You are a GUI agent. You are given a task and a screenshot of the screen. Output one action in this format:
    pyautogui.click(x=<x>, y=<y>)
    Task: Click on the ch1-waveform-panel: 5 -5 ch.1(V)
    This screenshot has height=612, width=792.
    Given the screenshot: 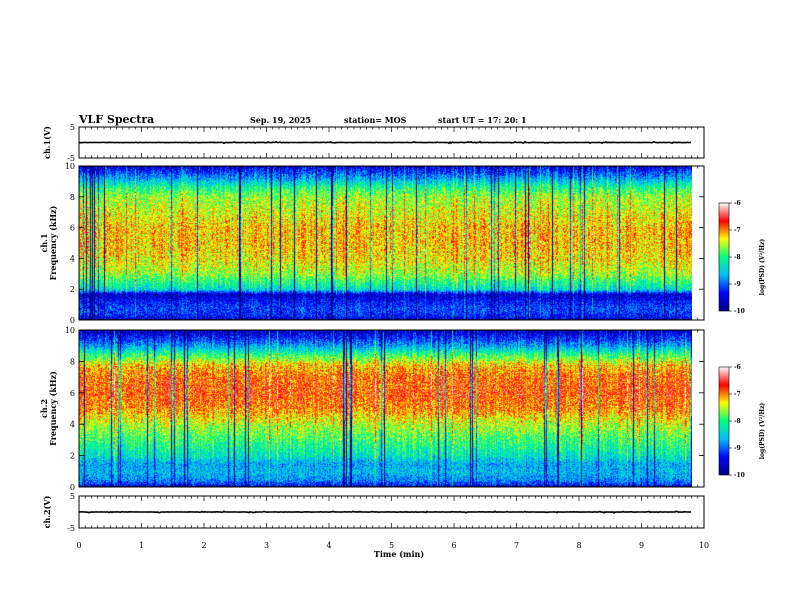 What is the action you would take?
    pyautogui.click(x=373, y=143)
    